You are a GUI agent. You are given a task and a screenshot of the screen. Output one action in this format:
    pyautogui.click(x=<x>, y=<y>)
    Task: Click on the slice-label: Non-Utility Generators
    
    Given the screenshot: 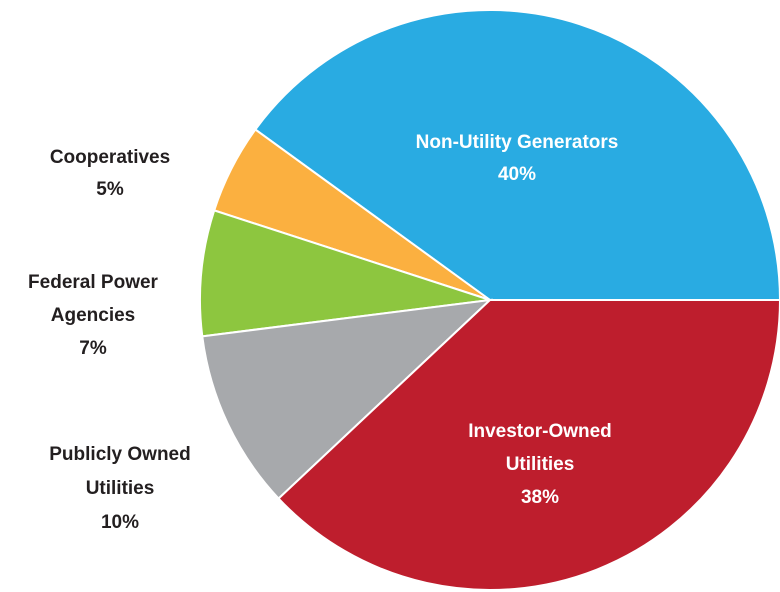 What is the action you would take?
    pyautogui.click(x=517, y=142)
    